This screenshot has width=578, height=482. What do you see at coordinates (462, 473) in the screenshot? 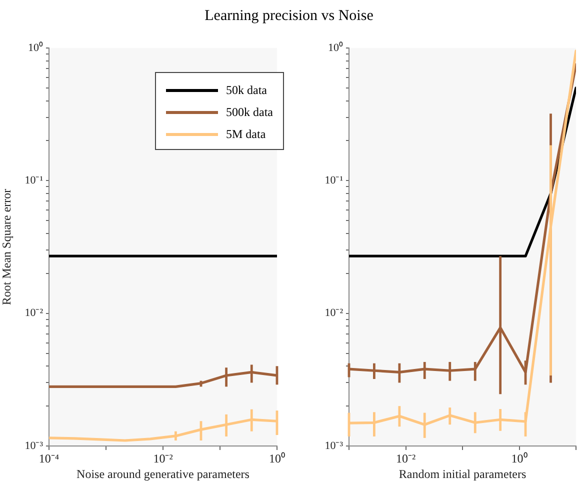
I see `x-axis-title: Random initial parameters` at bounding box center [462, 473].